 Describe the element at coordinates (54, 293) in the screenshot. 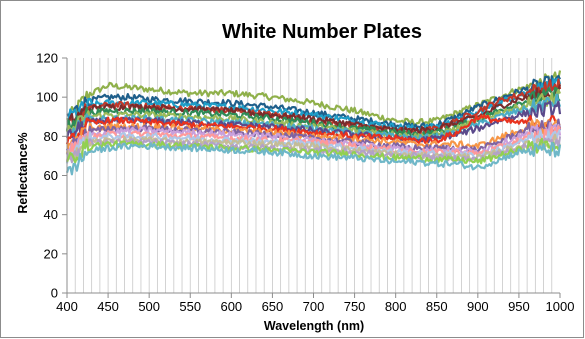

I see `y-tick-label: 0` at that location.